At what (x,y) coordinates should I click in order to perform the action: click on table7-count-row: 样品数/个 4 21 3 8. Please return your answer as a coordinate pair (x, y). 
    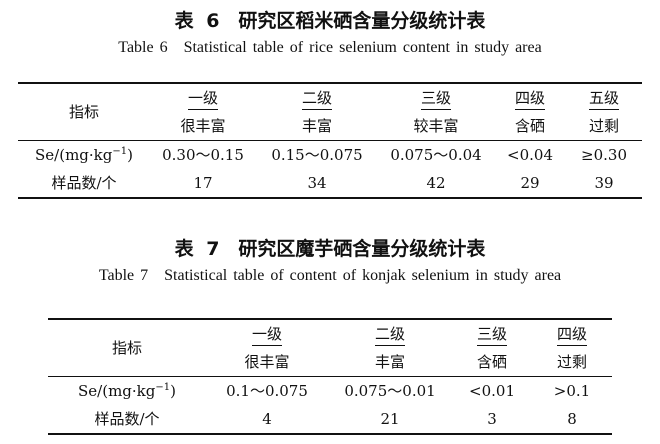
    Looking at the image, I should click on (330, 420).